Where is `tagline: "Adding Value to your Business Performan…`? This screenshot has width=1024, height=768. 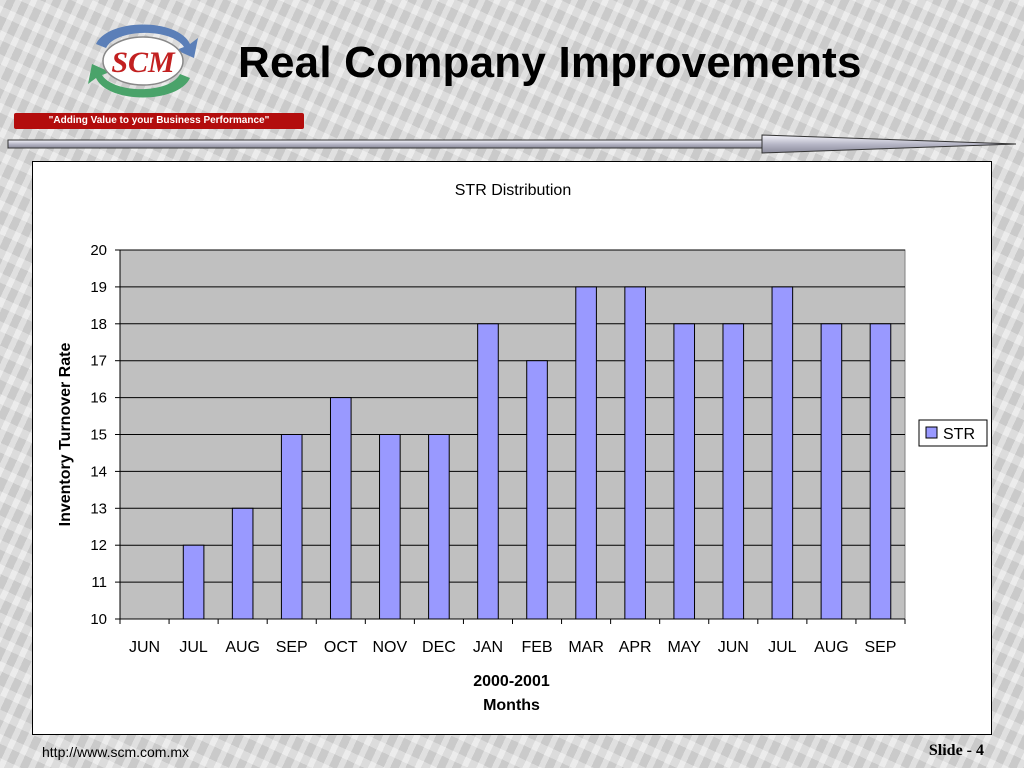 tagline: "Adding Value to your Business Performan… is located at coordinates (159, 121).